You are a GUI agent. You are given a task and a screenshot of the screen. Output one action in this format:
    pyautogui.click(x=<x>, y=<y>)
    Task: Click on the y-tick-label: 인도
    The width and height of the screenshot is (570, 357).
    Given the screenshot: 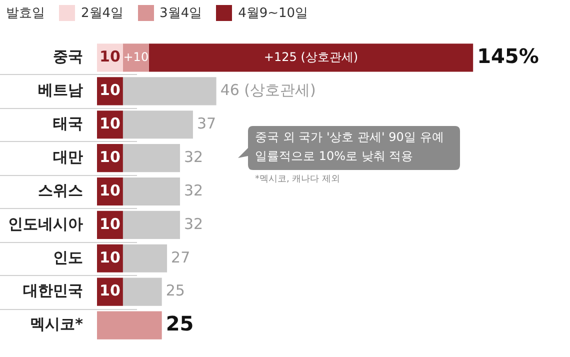 What is the action you would take?
    pyautogui.click(x=68, y=257)
    